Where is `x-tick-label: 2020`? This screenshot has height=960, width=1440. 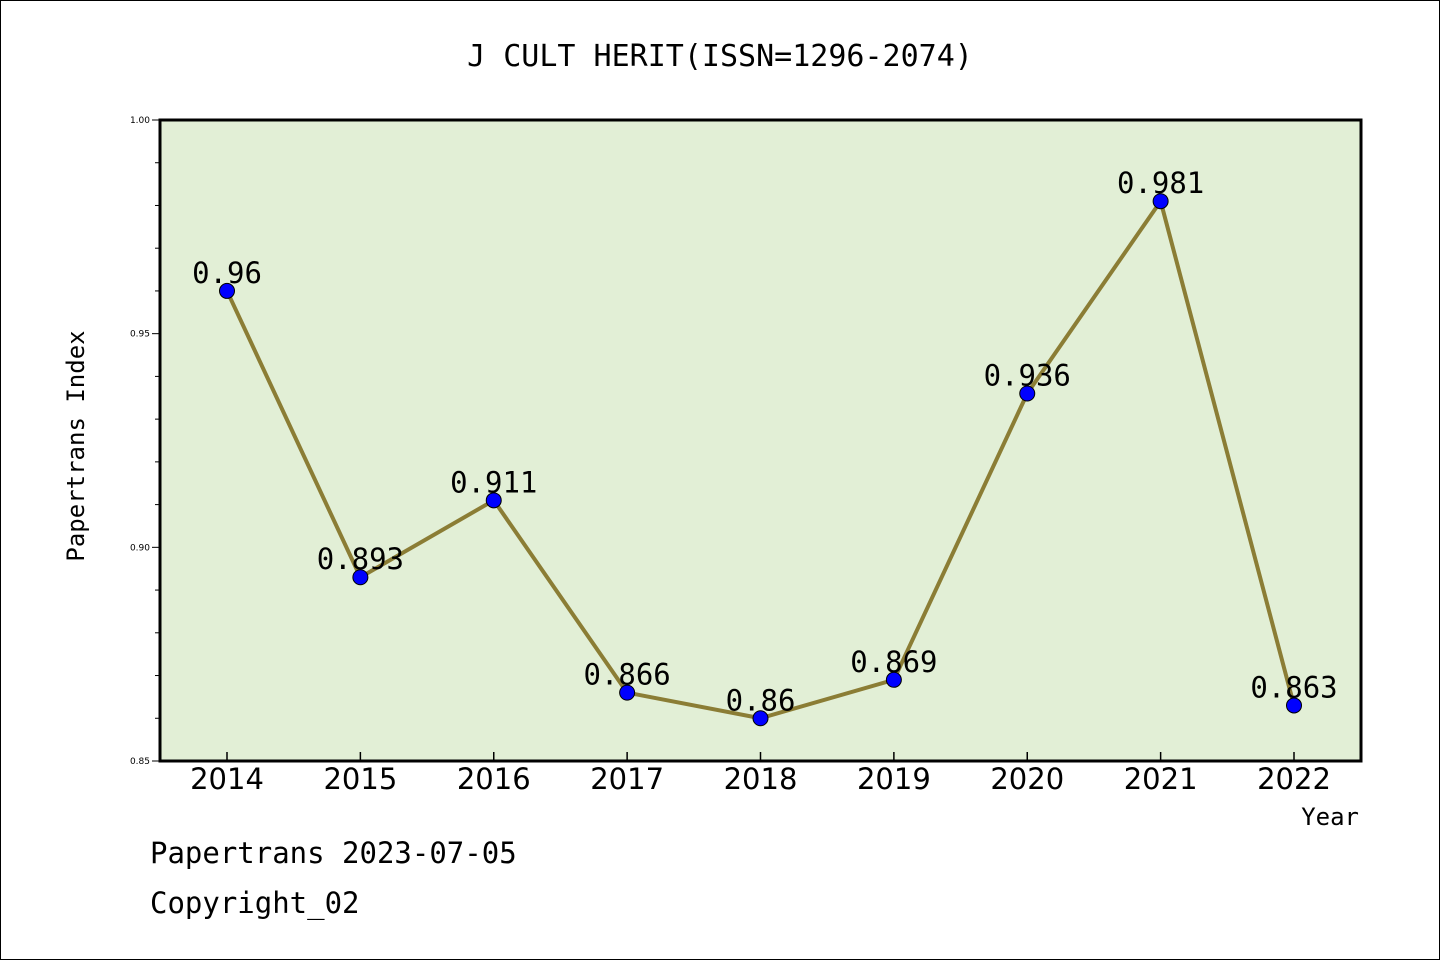 x-tick-label: 2020 is located at coordinates (1027, 779).